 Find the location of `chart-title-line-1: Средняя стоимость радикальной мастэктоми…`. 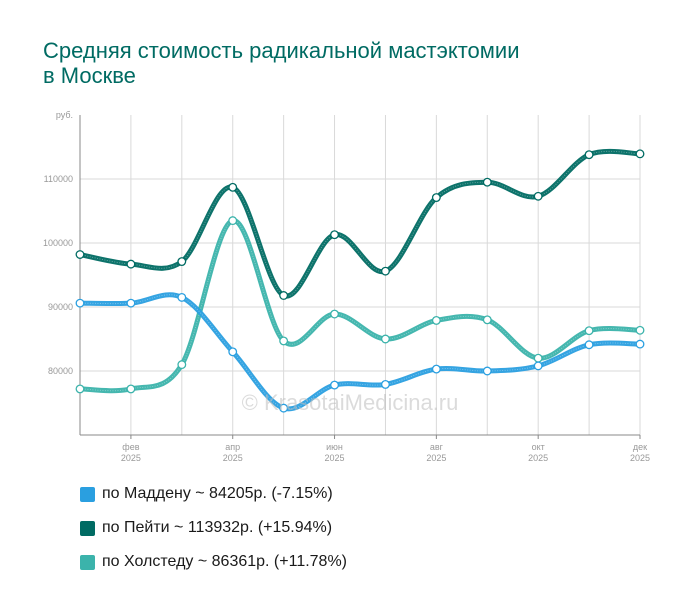

chart-title-line-1: Средняя стоимость радикальной мастэктоми… is located at coordinates (281, 50).